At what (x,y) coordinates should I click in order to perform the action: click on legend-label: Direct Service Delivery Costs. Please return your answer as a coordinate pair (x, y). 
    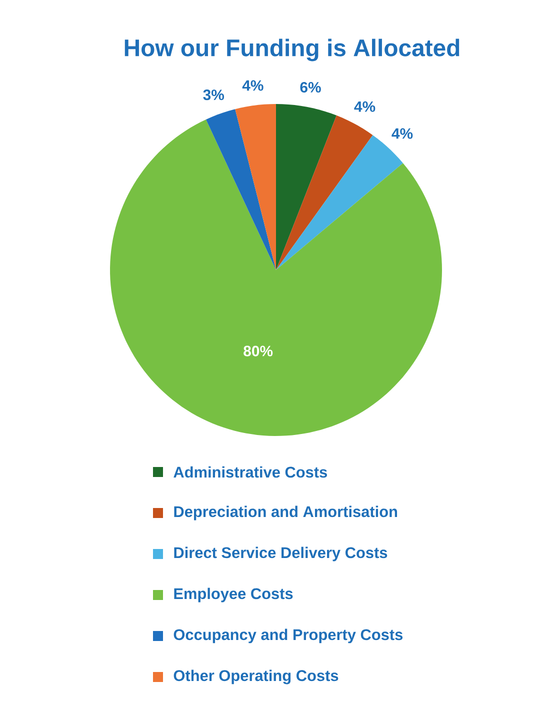
    Looking at the image, I should click on (281, 554).